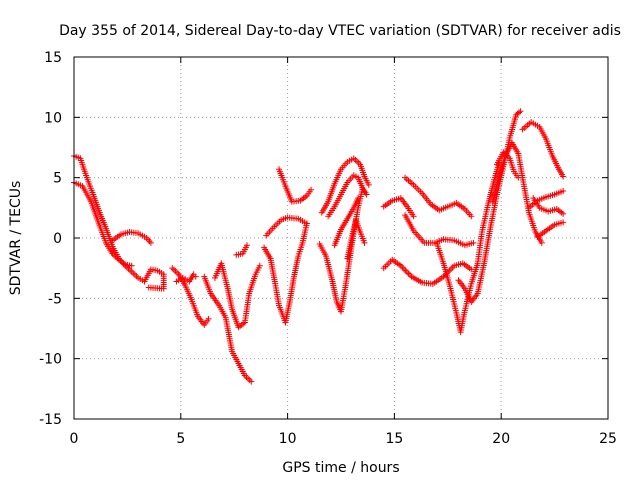 The height and width of the screenshot is (480, 640). I want to click on y-tick-label: 10, so click(53, 118).